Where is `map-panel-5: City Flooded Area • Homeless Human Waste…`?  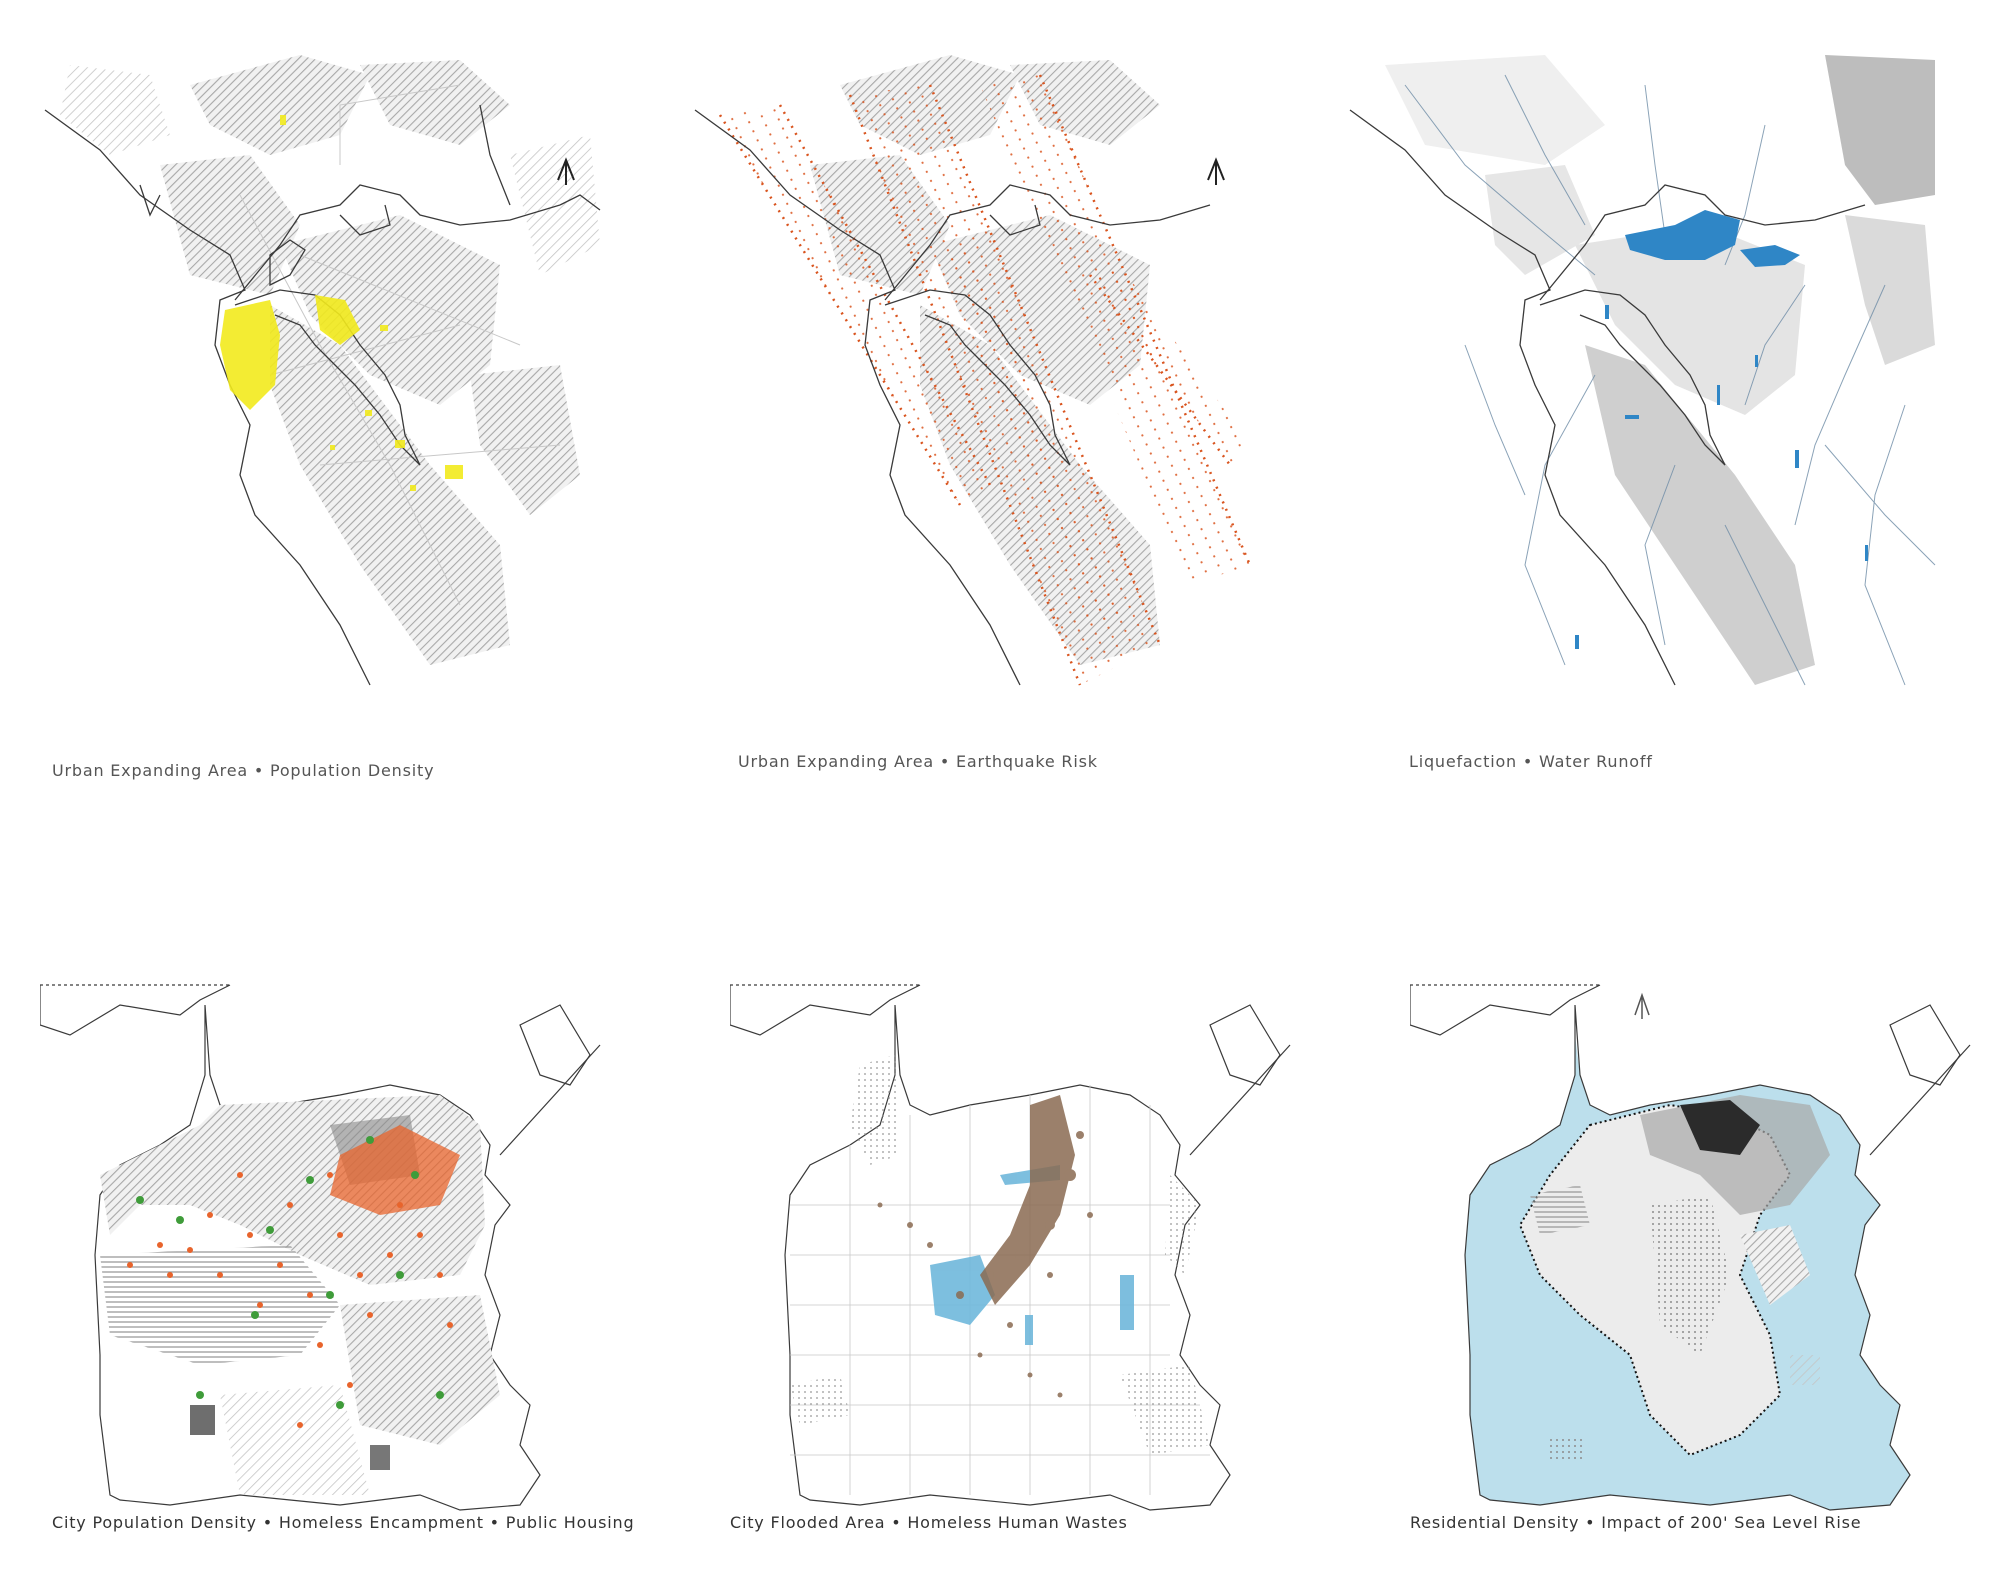 map-panel-5: City Flooded Area • Homeless Human Waste… is located at coordinates (1020, 1260).